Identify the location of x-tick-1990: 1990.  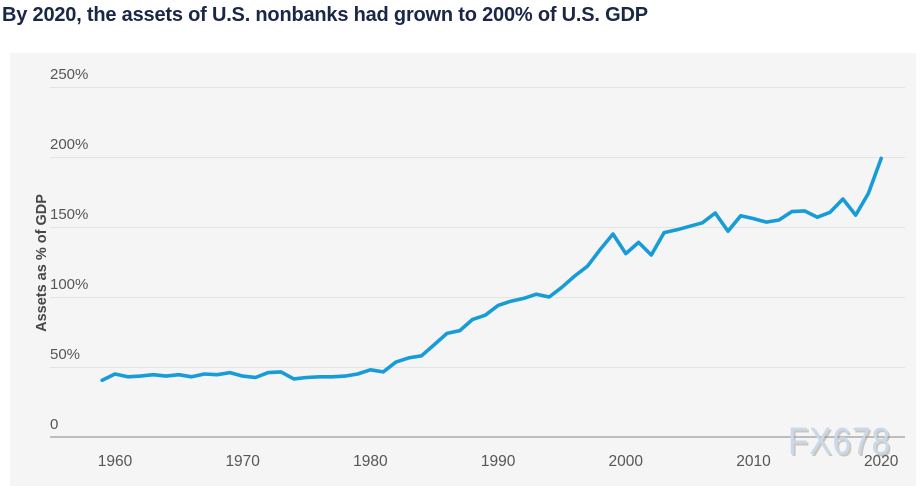
(498, 461).